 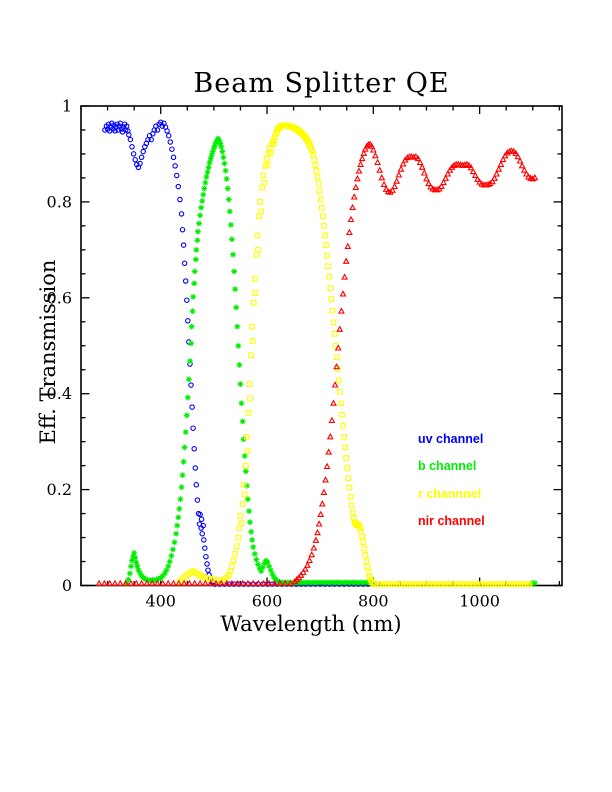 I want to click on x-axis-label: Wavelength (nm), so click(x=311, y=624).